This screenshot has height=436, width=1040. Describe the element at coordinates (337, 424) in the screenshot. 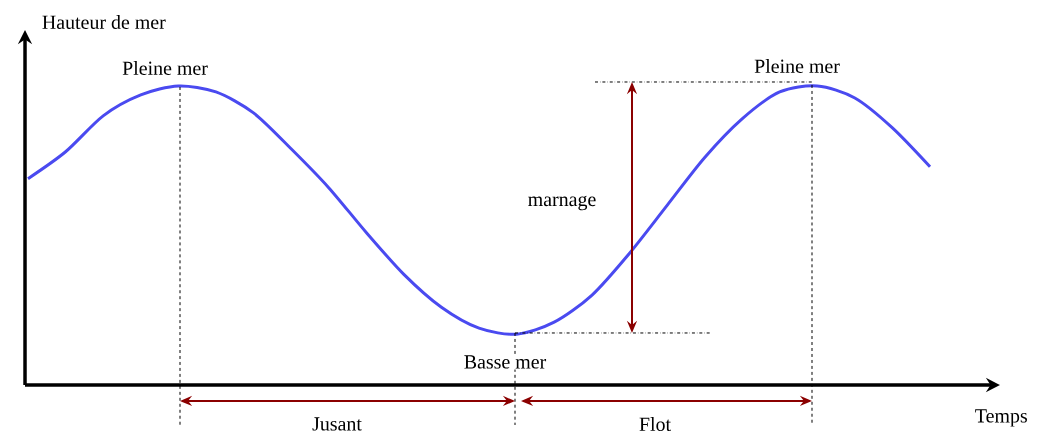

I see `text: Jusant` at that location.